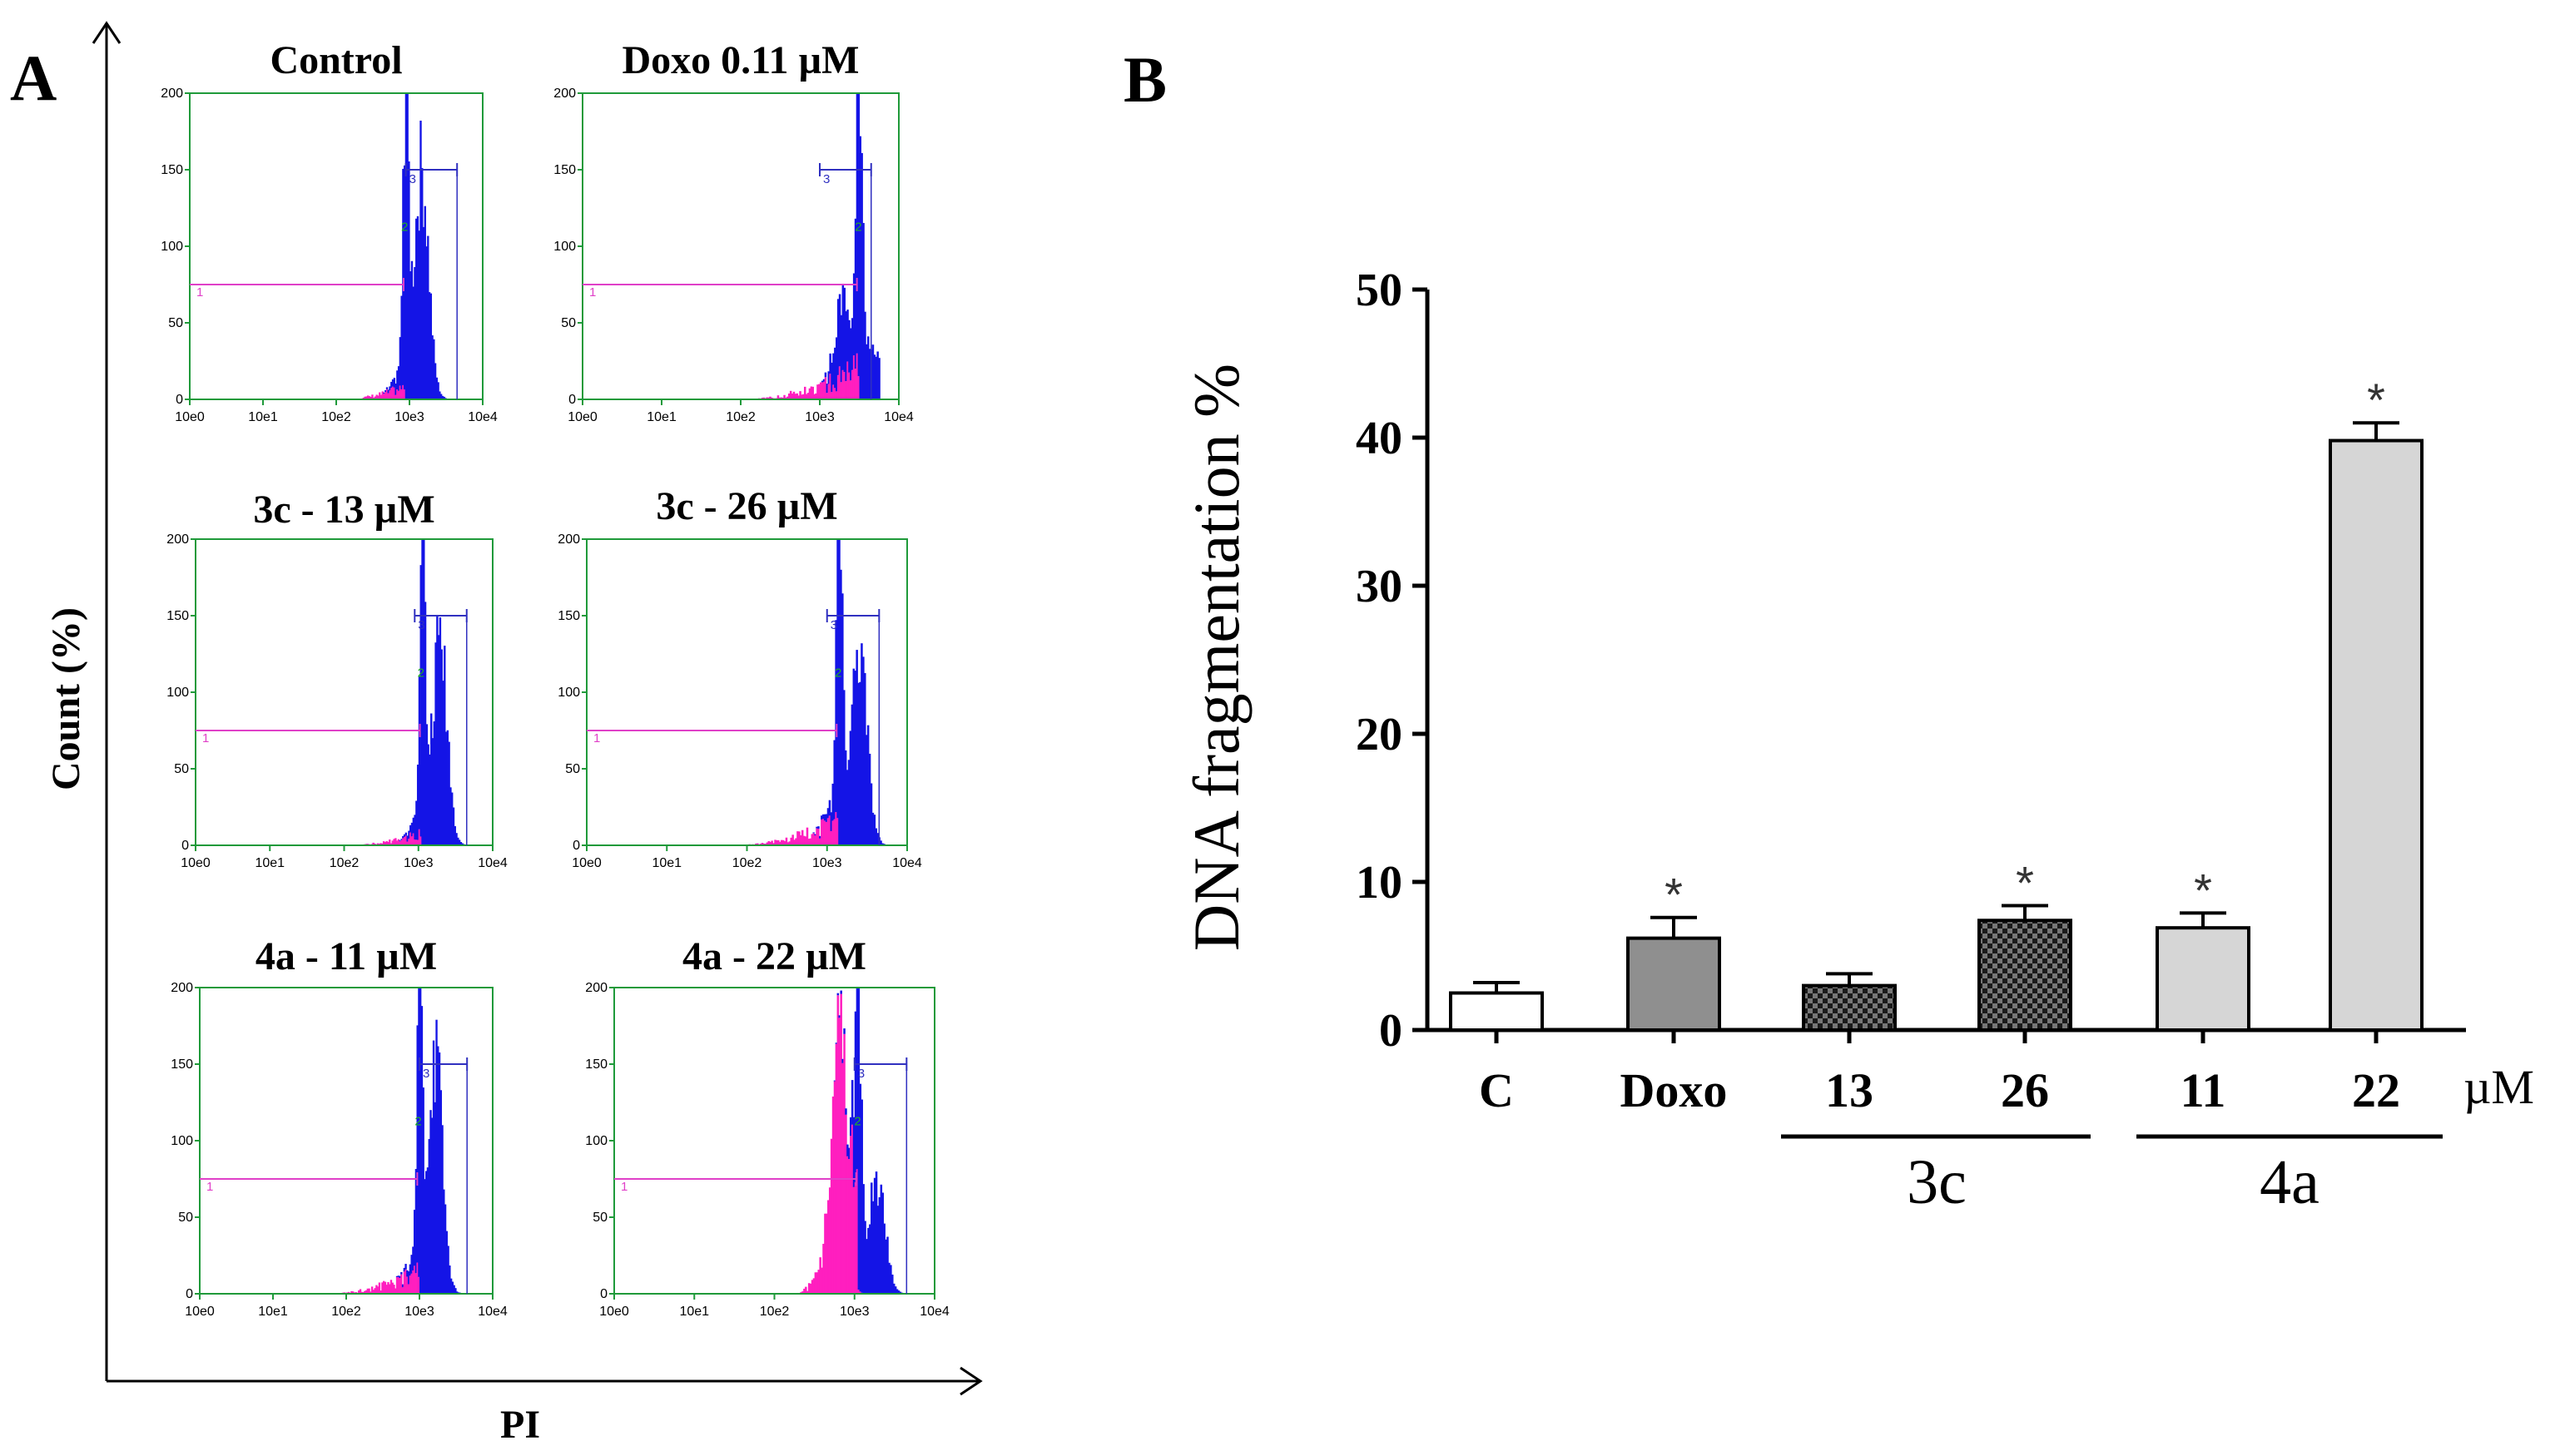  I want to click on significance-asterisk: *, so click(2376, 400).